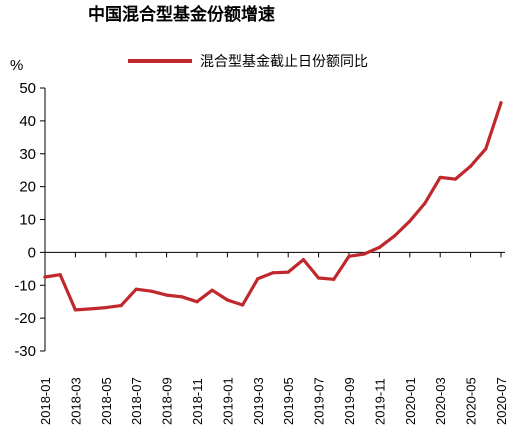 Image resolution: width=514 pixels, height=437 pixels. I want to click on y-tick-label: -10, so click(25, 285).